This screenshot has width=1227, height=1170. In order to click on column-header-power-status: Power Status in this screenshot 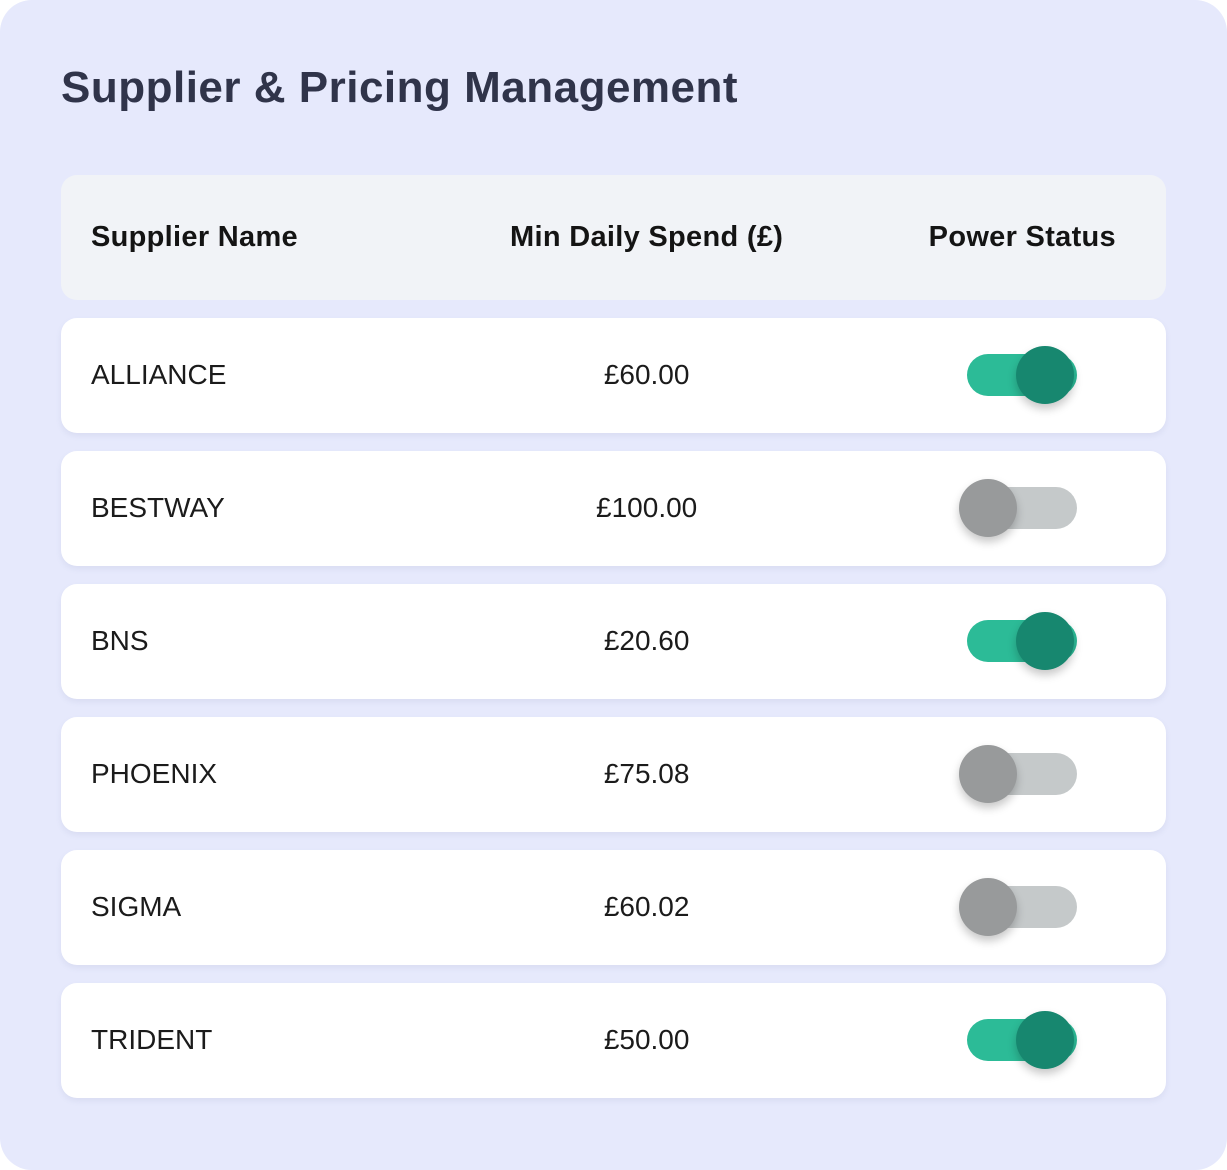, I will do `click(1022, 236)`.